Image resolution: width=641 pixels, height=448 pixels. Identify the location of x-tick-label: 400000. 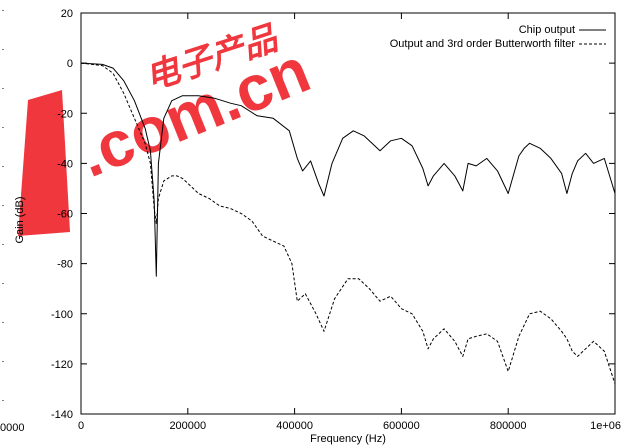
(294, 426).